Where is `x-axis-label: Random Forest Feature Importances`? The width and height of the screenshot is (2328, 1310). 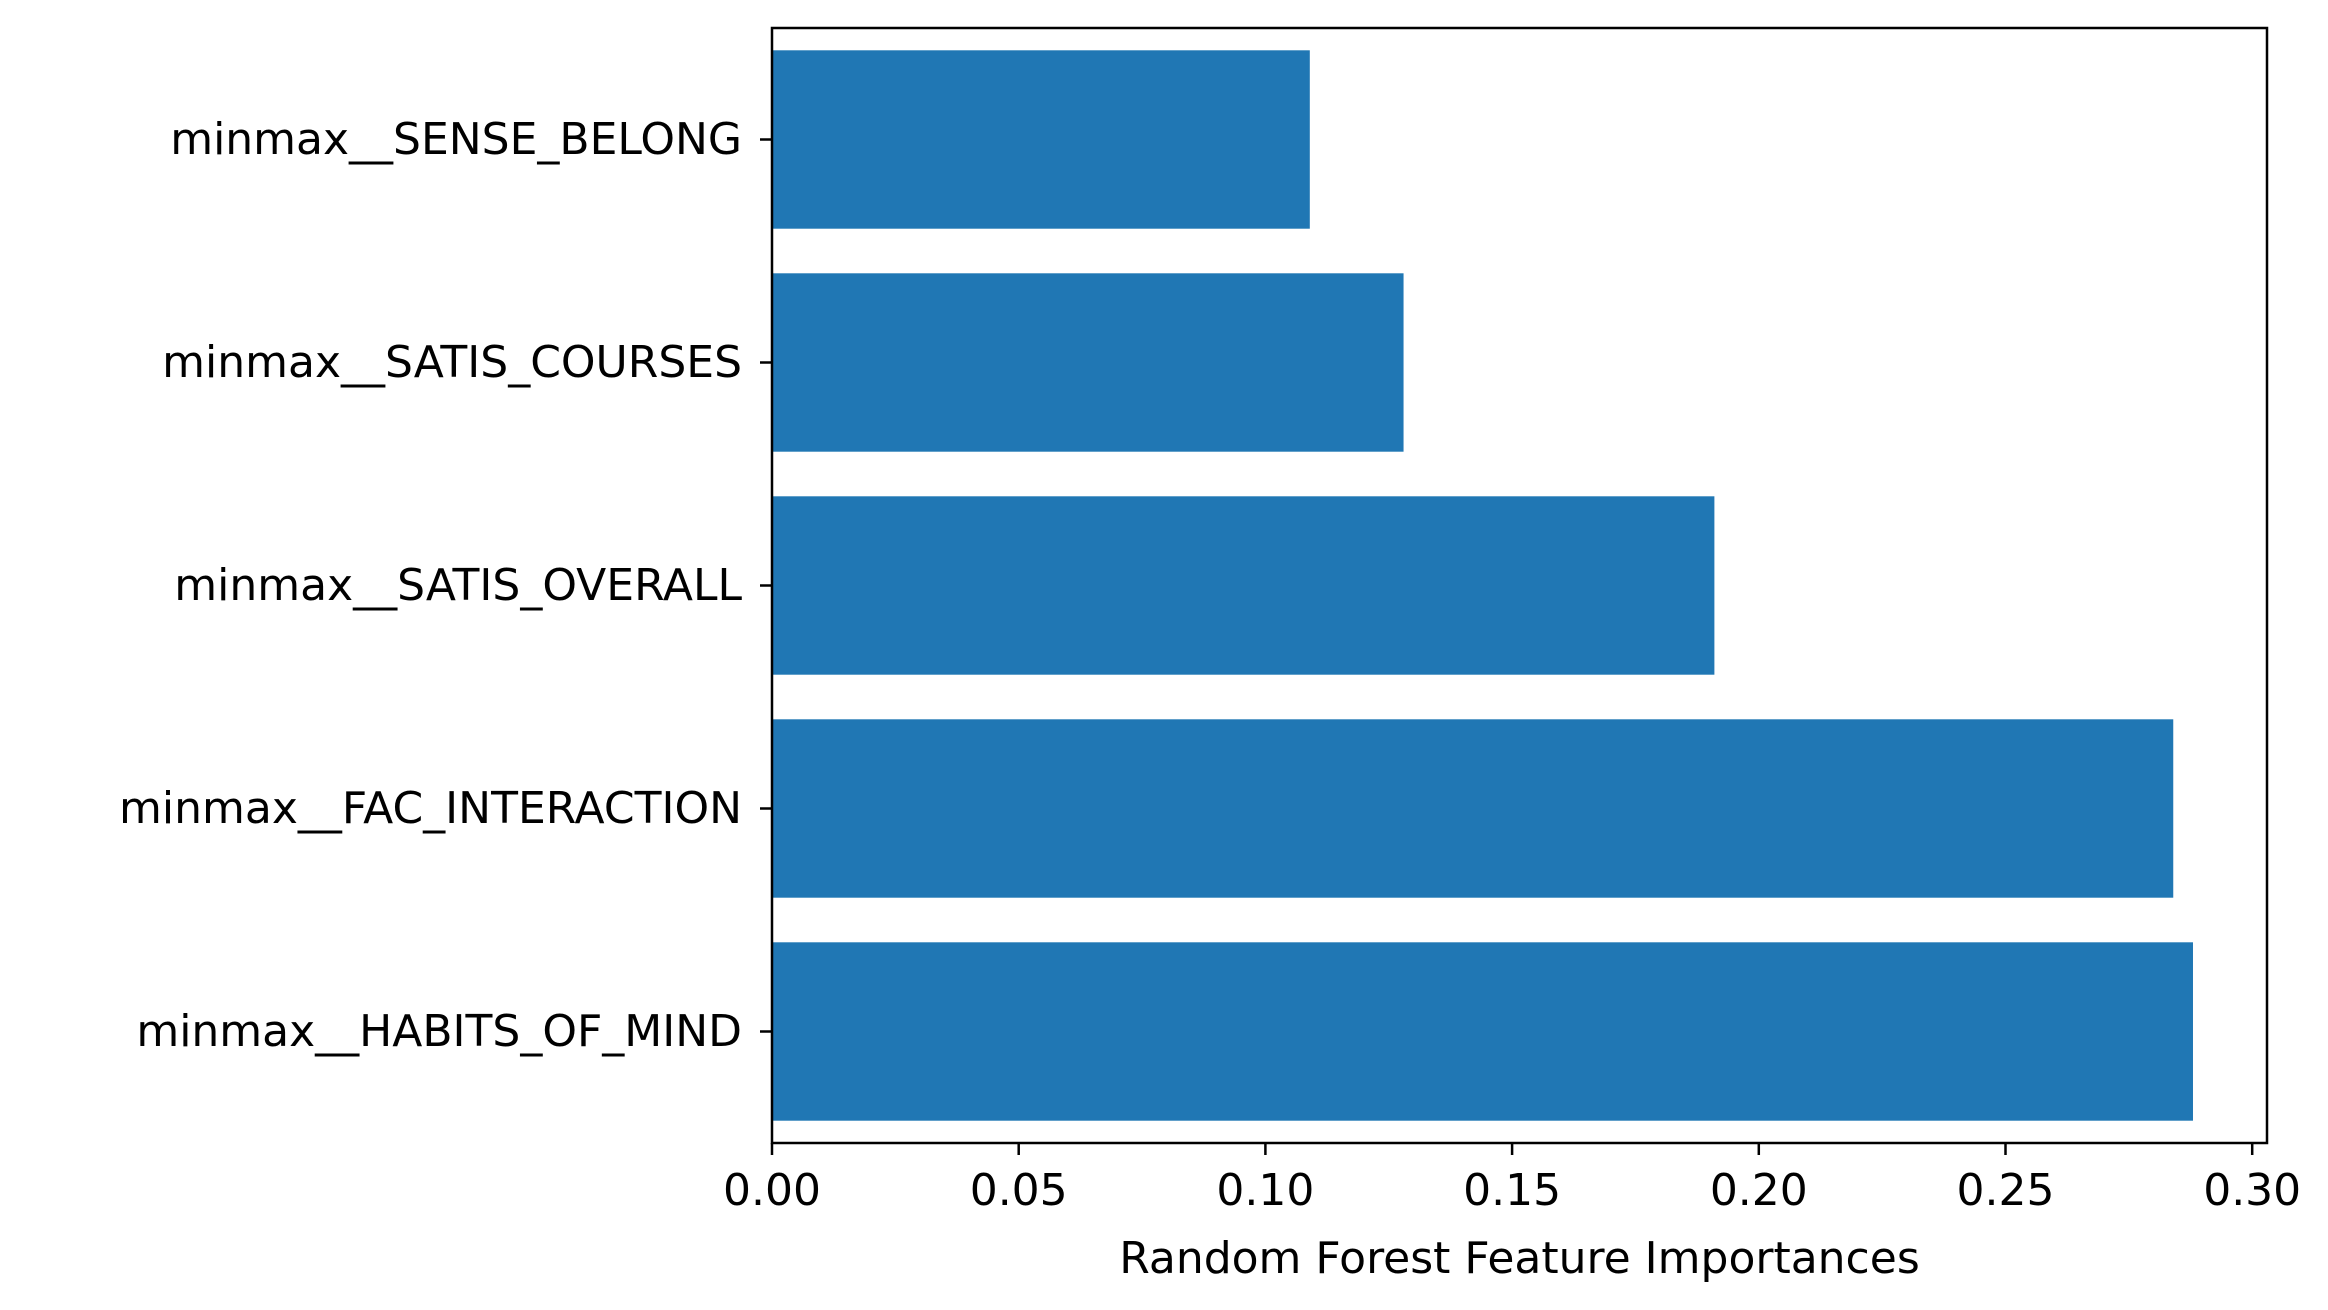
x-axis-label: Random Forest Feature Importances is located at coordinates (1519, 1258).